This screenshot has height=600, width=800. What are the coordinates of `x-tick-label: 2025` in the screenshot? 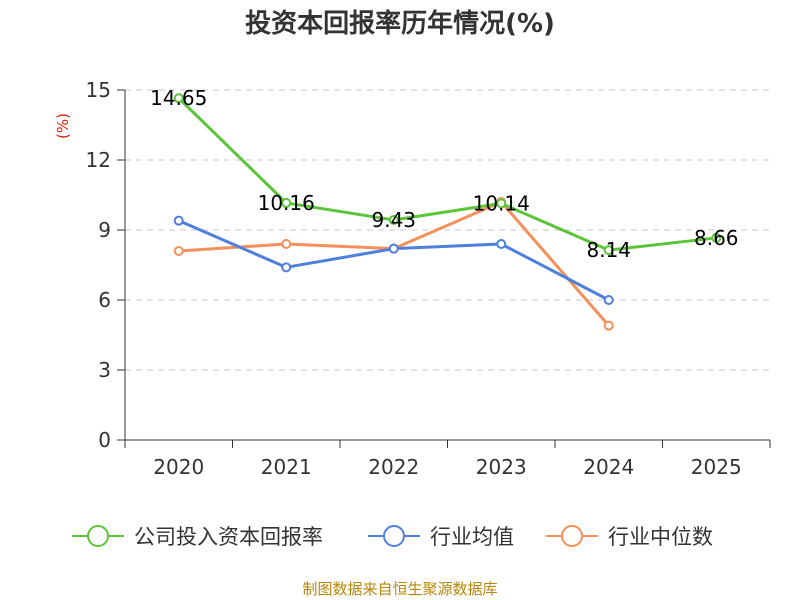 It's located at (716, 467).